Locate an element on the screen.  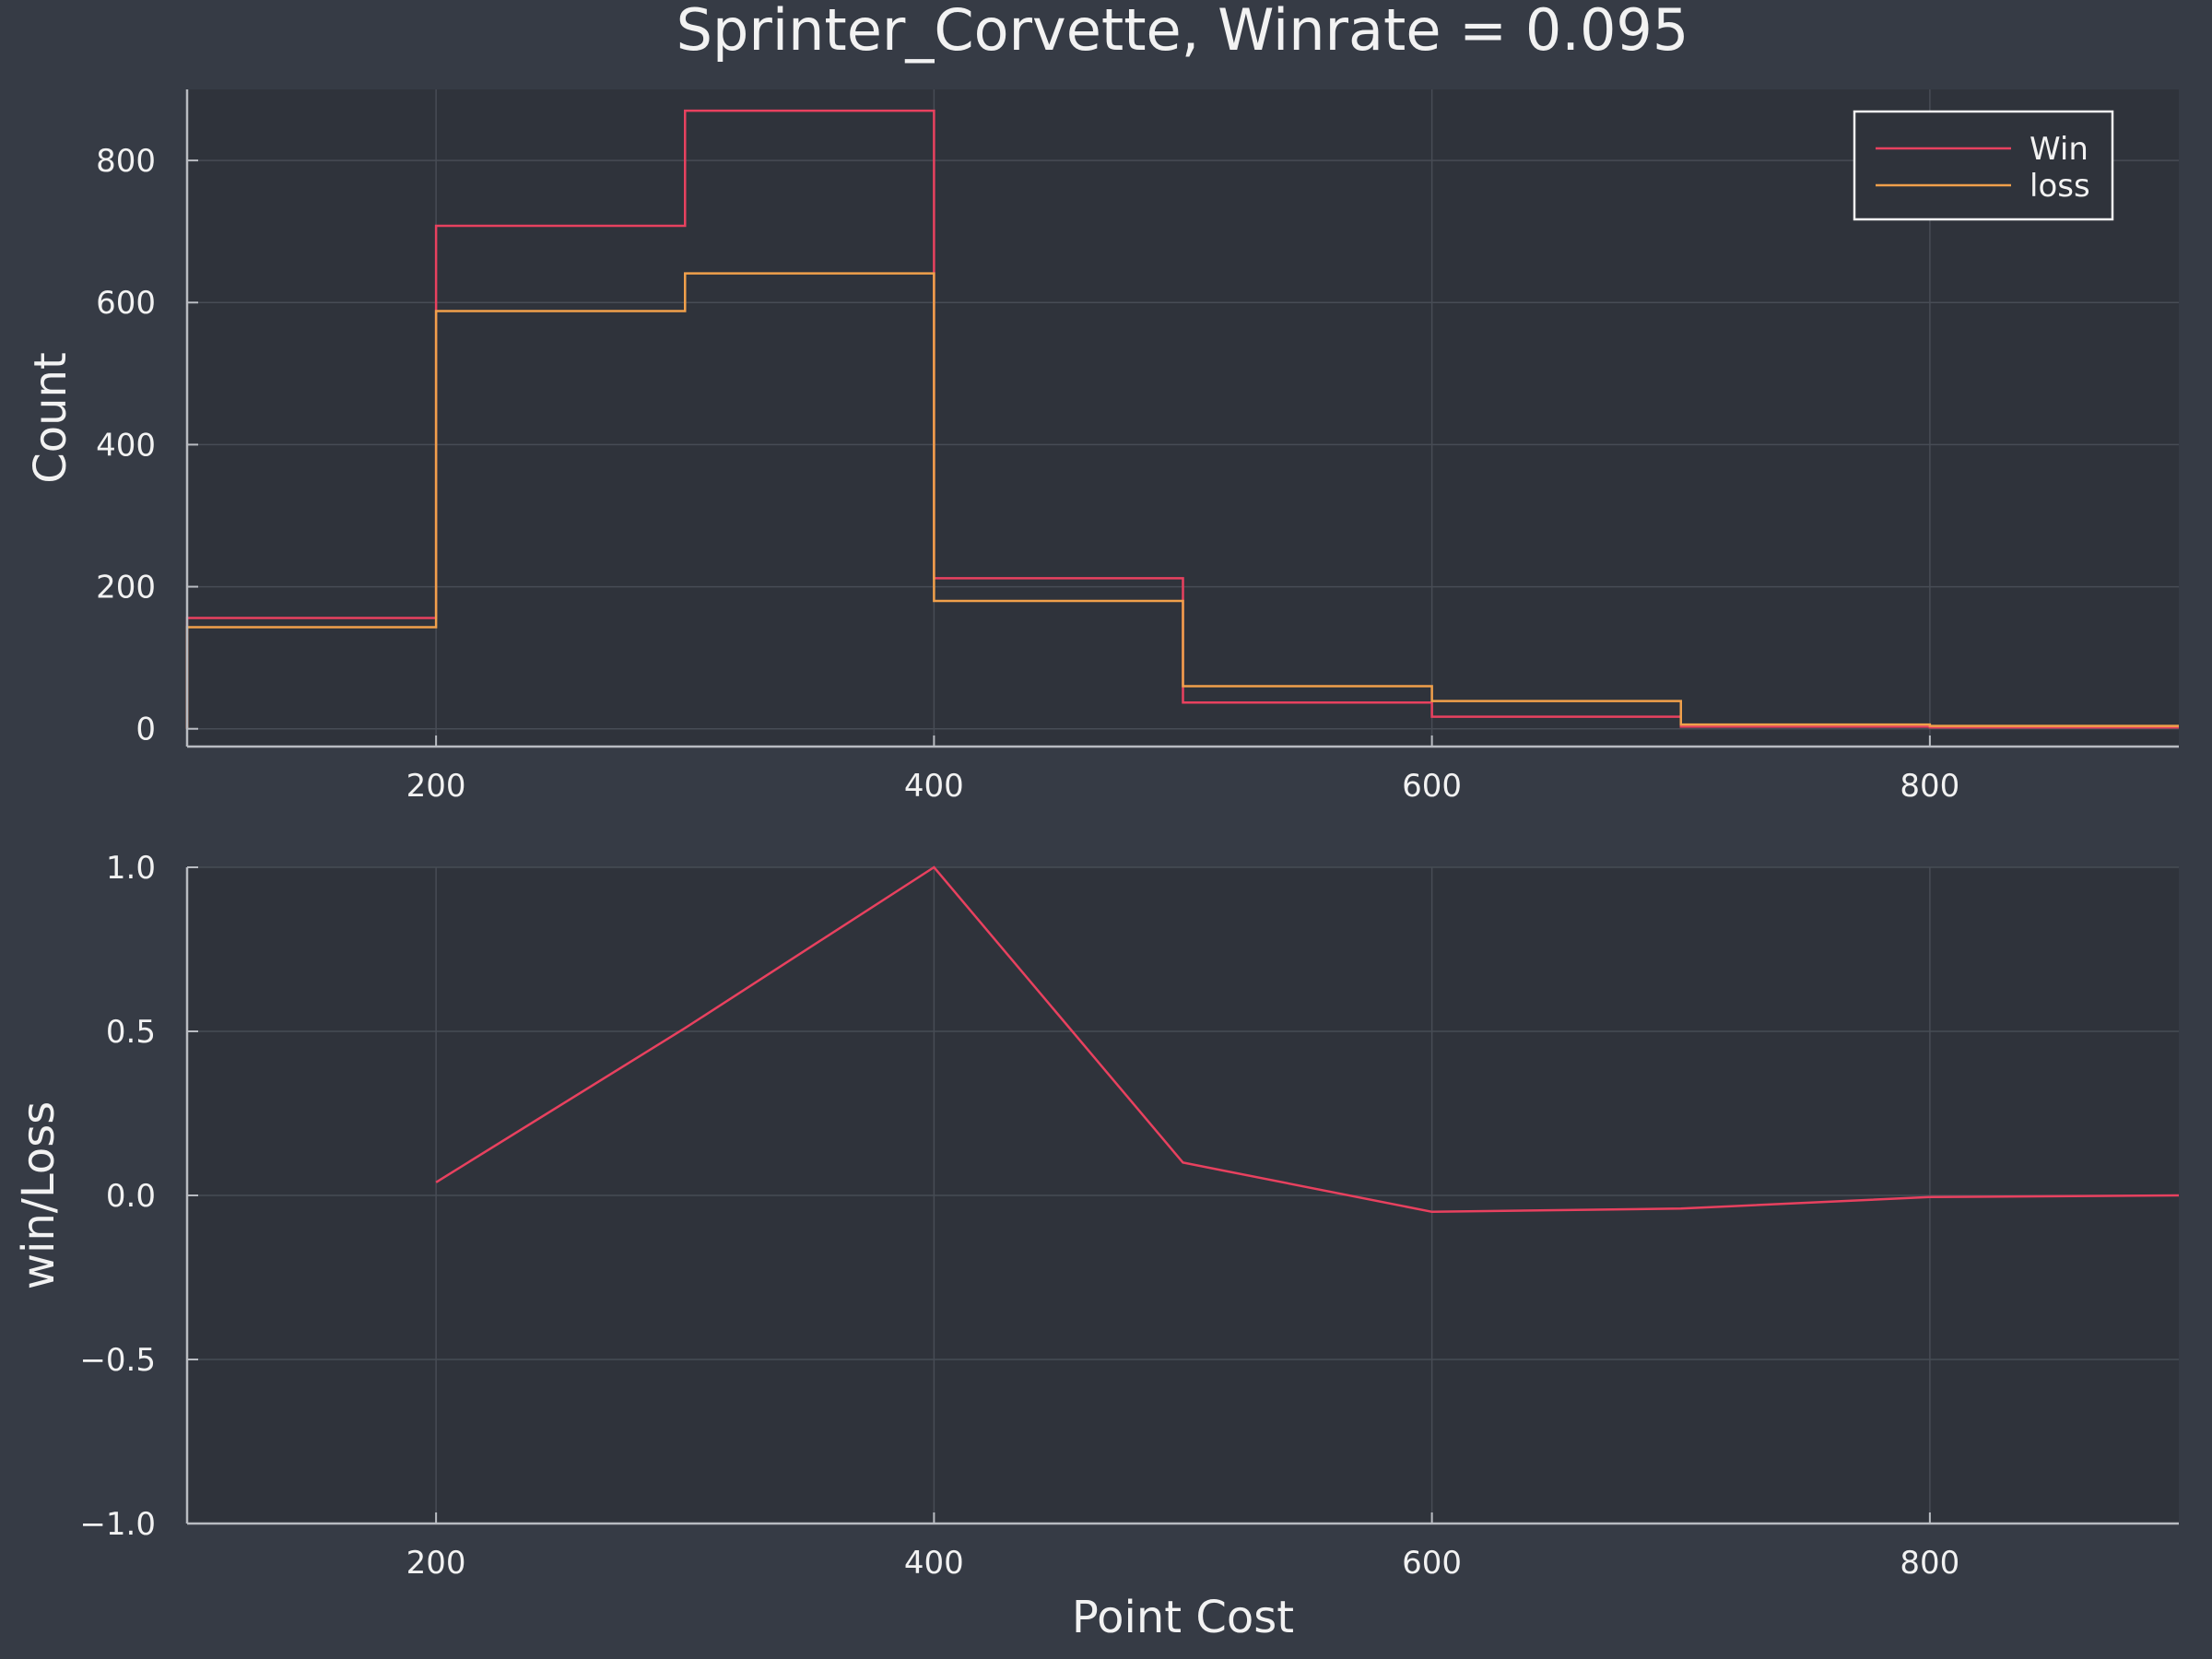
legend-label-loss: loss is located at coordinates (2060, 186).